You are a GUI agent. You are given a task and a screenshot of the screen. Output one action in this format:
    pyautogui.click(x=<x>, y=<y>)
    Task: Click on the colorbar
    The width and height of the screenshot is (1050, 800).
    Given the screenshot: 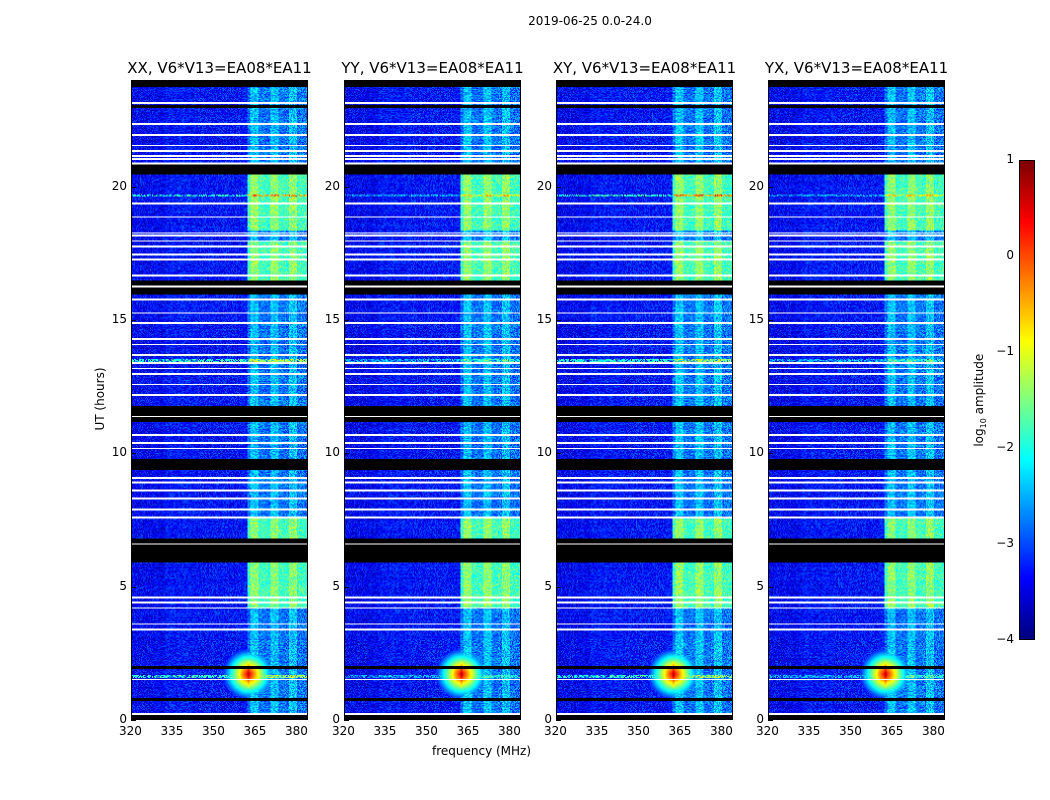 What is the action you would take?
    pyautogui.click(x=1027, y=400)
    